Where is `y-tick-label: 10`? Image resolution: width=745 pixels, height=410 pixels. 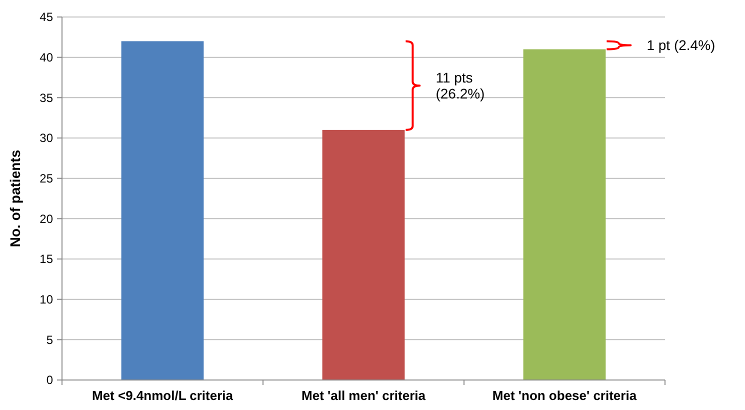
y-tick-label: 10 is located at coordinates (47, 299).